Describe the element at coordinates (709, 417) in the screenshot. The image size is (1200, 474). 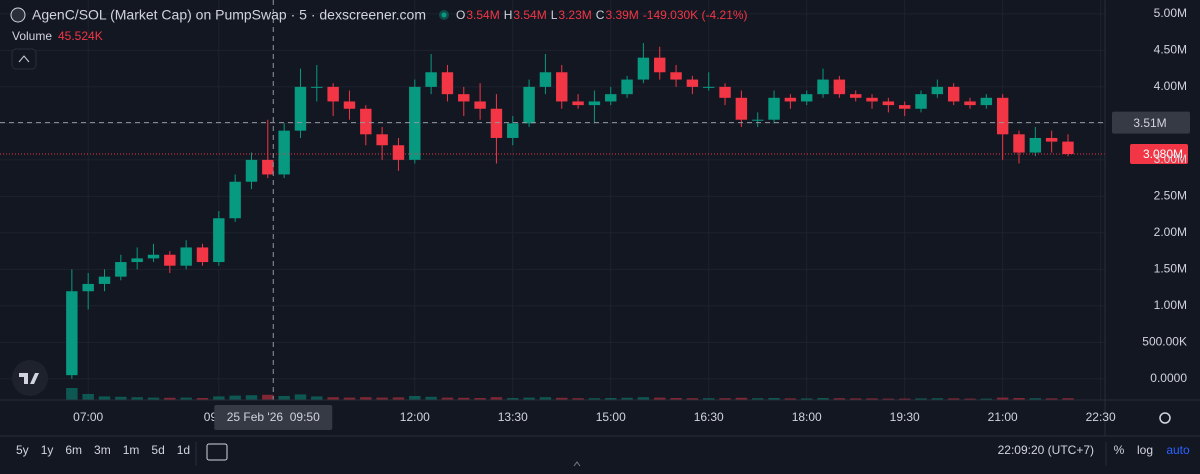
I see `x-tick-label: 16:30` at that location.